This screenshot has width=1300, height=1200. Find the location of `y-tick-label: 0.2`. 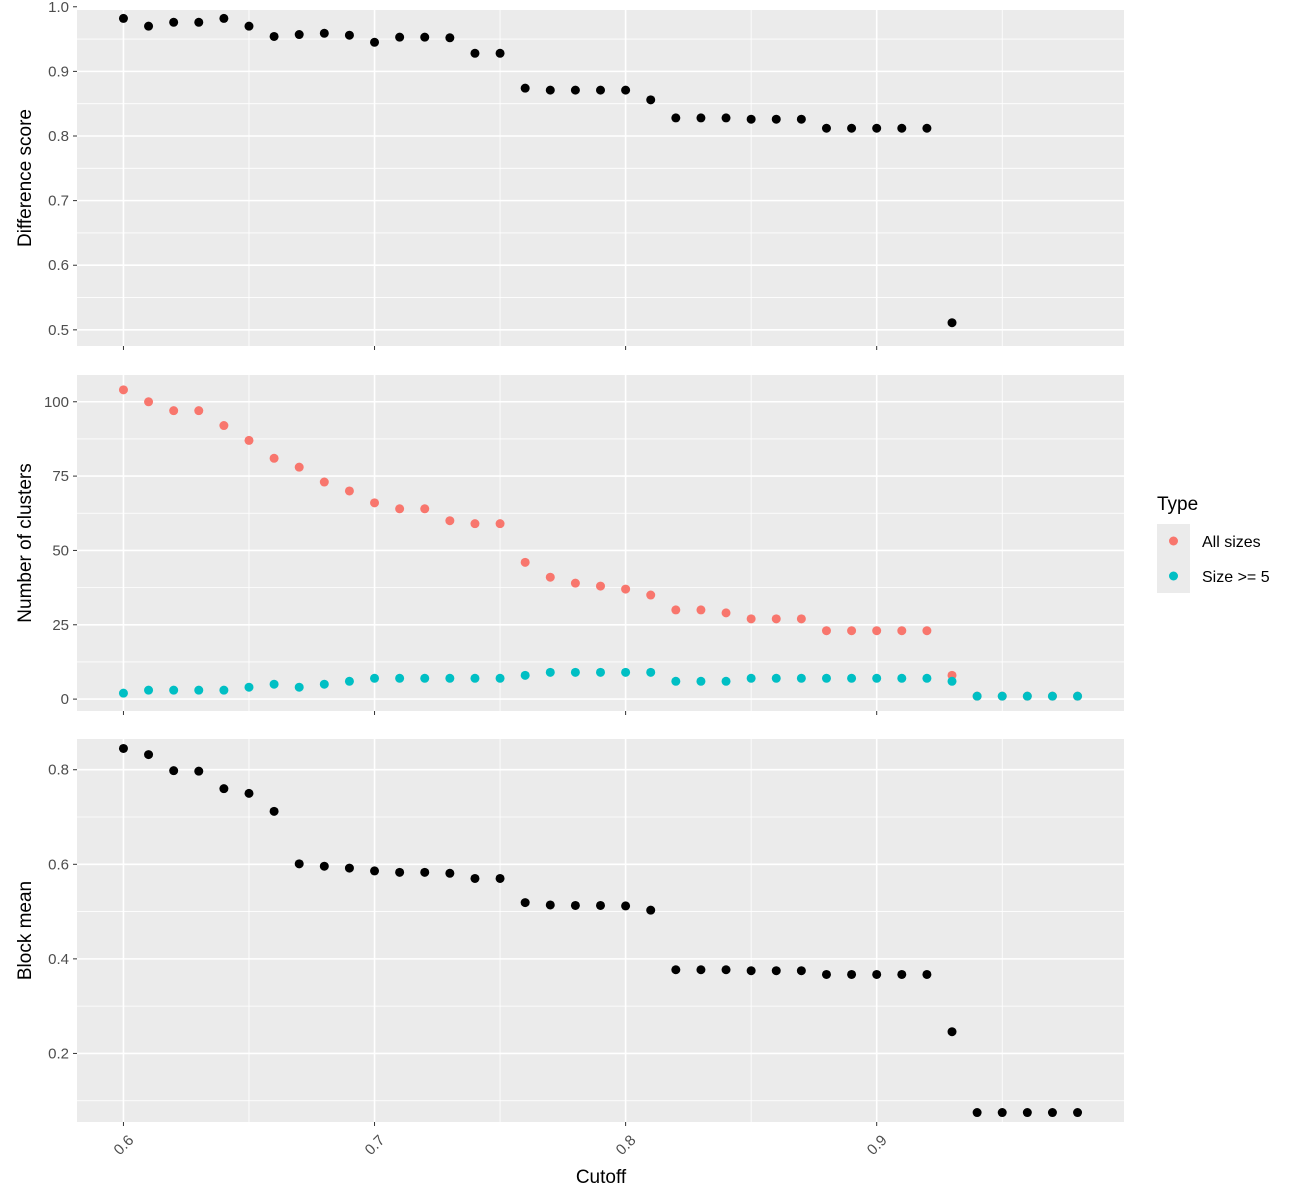

y-tick-label: 0.2 is located at coordinates (58, 1053).